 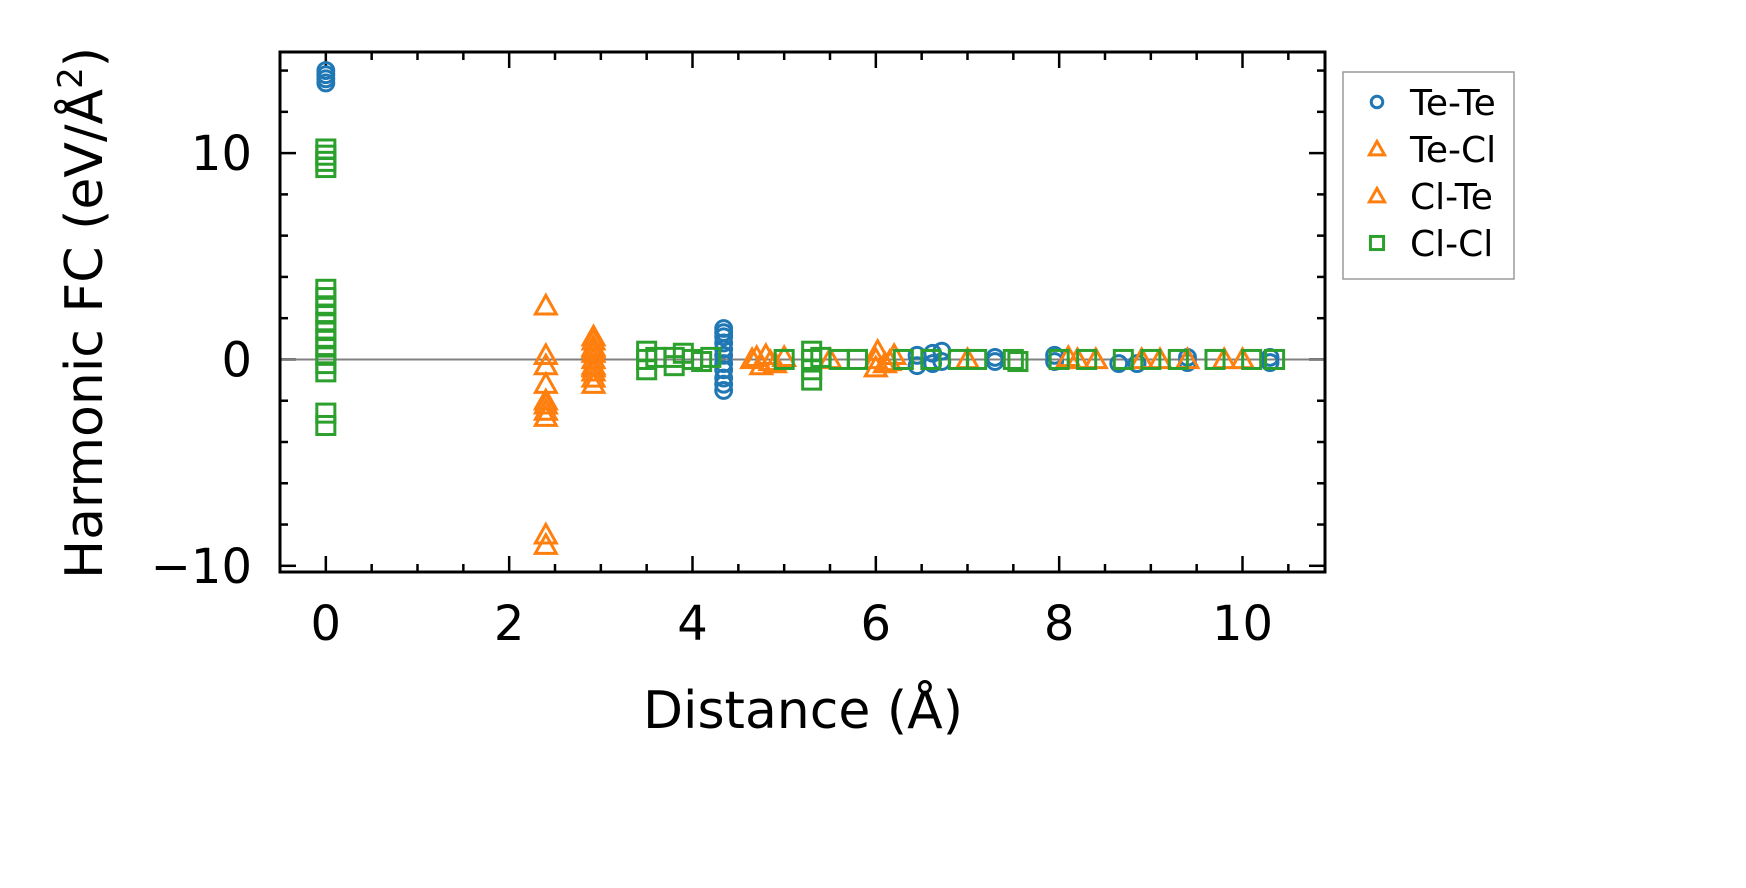 I want to click on y-axis-label-main: Harmonic FC (eV/Å, so click(x=84, y=333).